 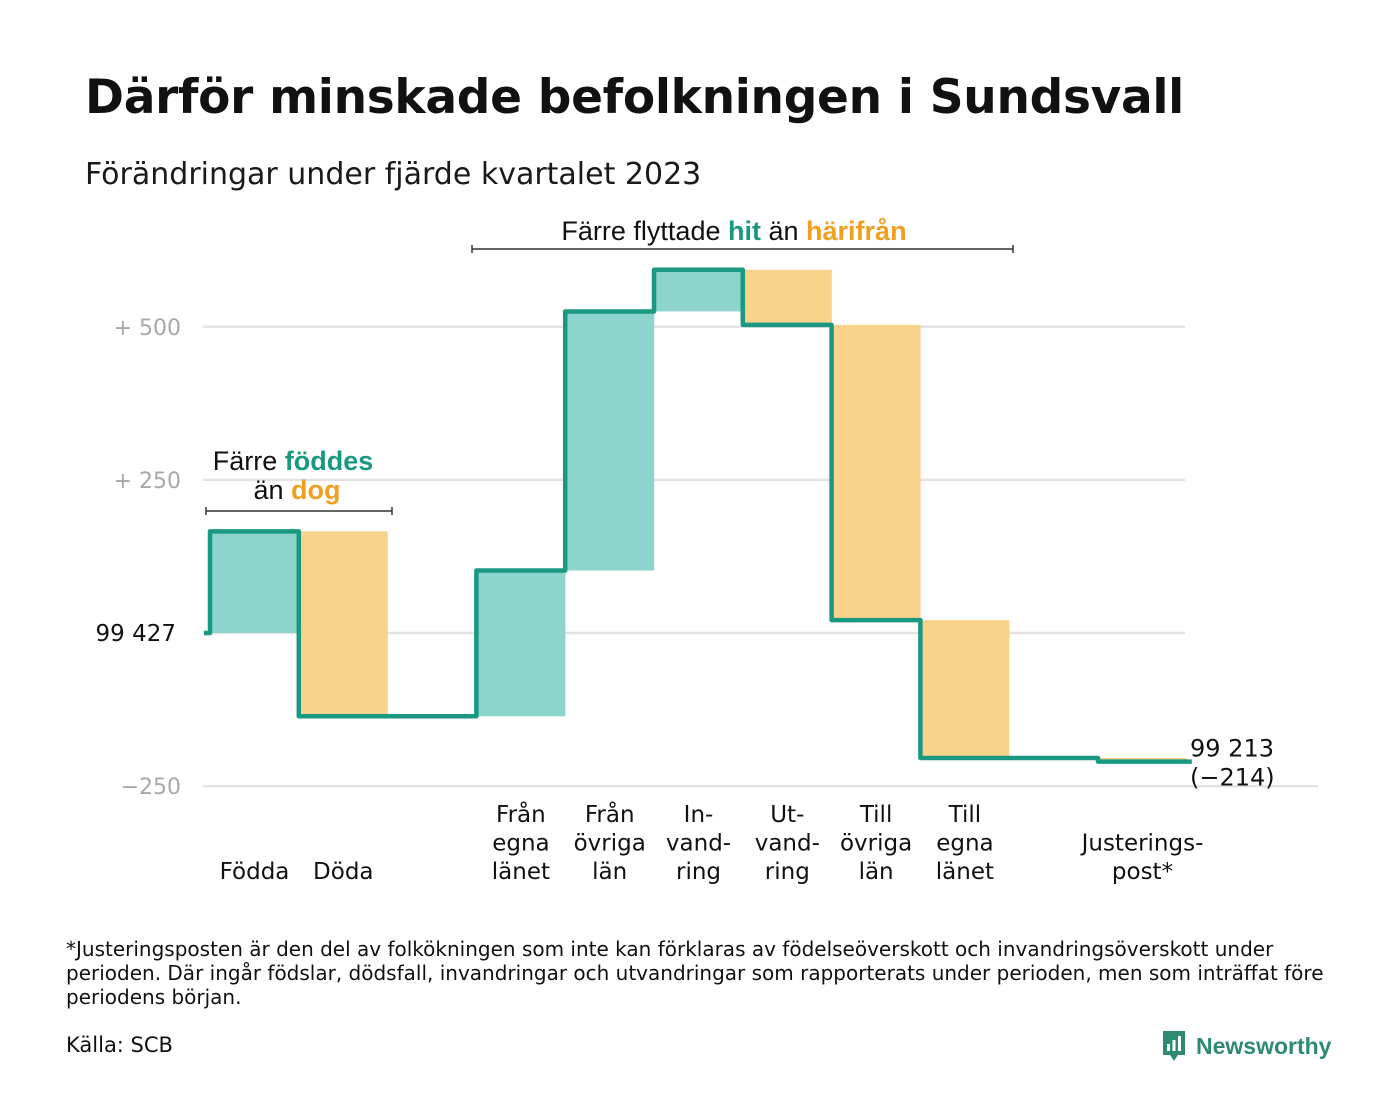 I want to click on category-label: Ut-, so click(x=787, y=815).